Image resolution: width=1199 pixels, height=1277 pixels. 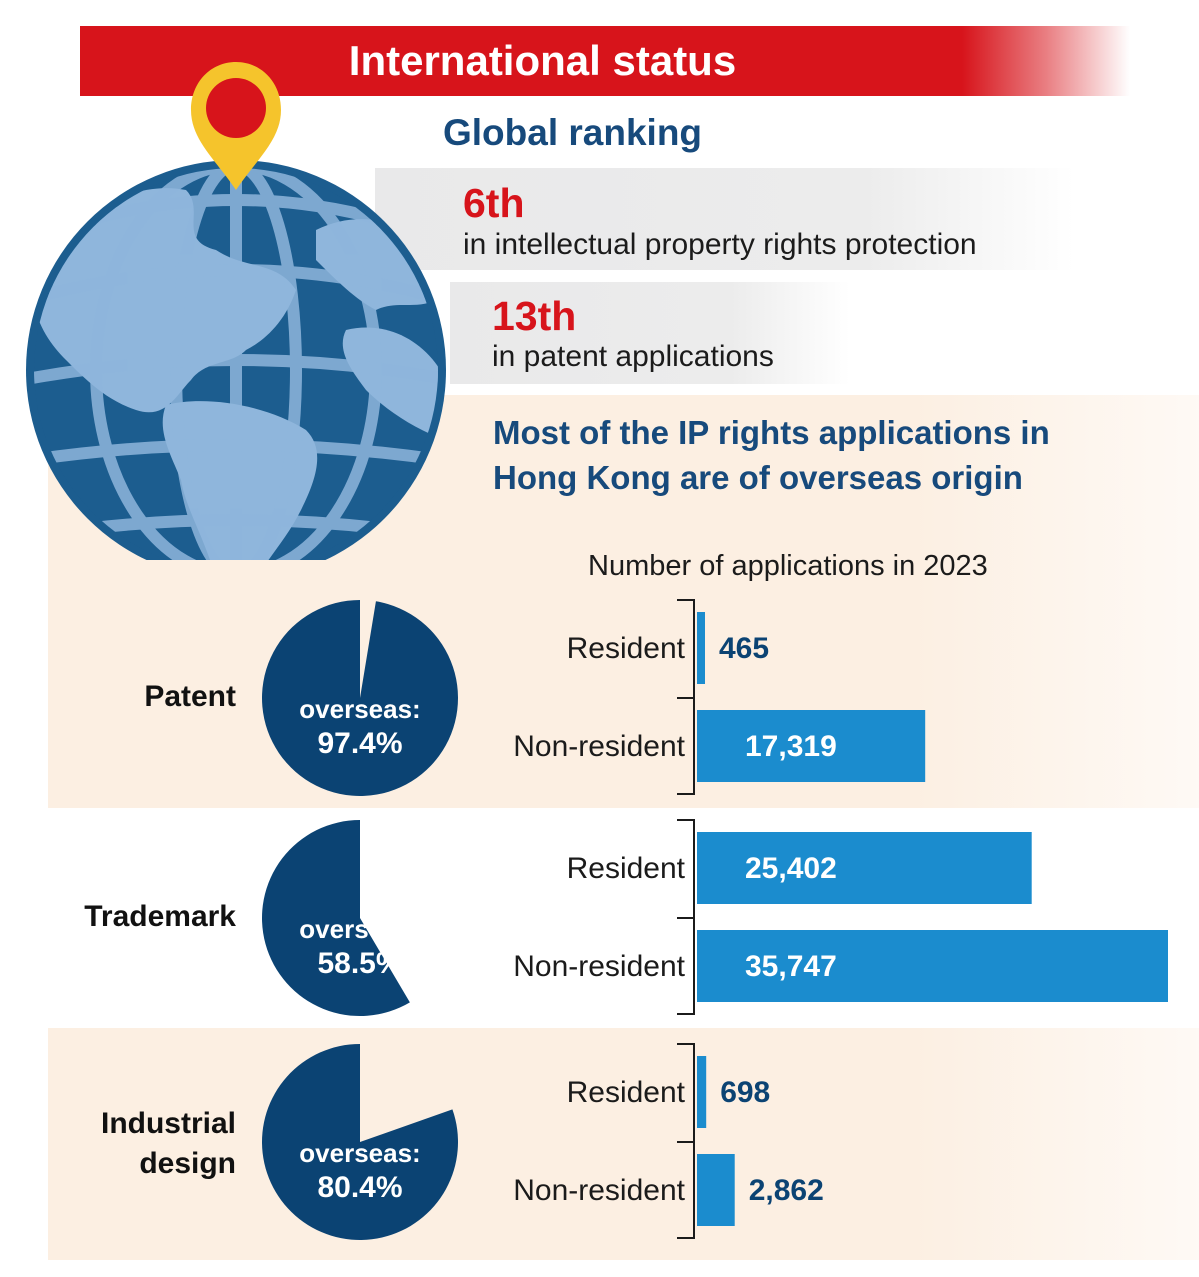 I want to click on row-label-trademark-non-resident: Non-resident, so click(x=599, y=966).